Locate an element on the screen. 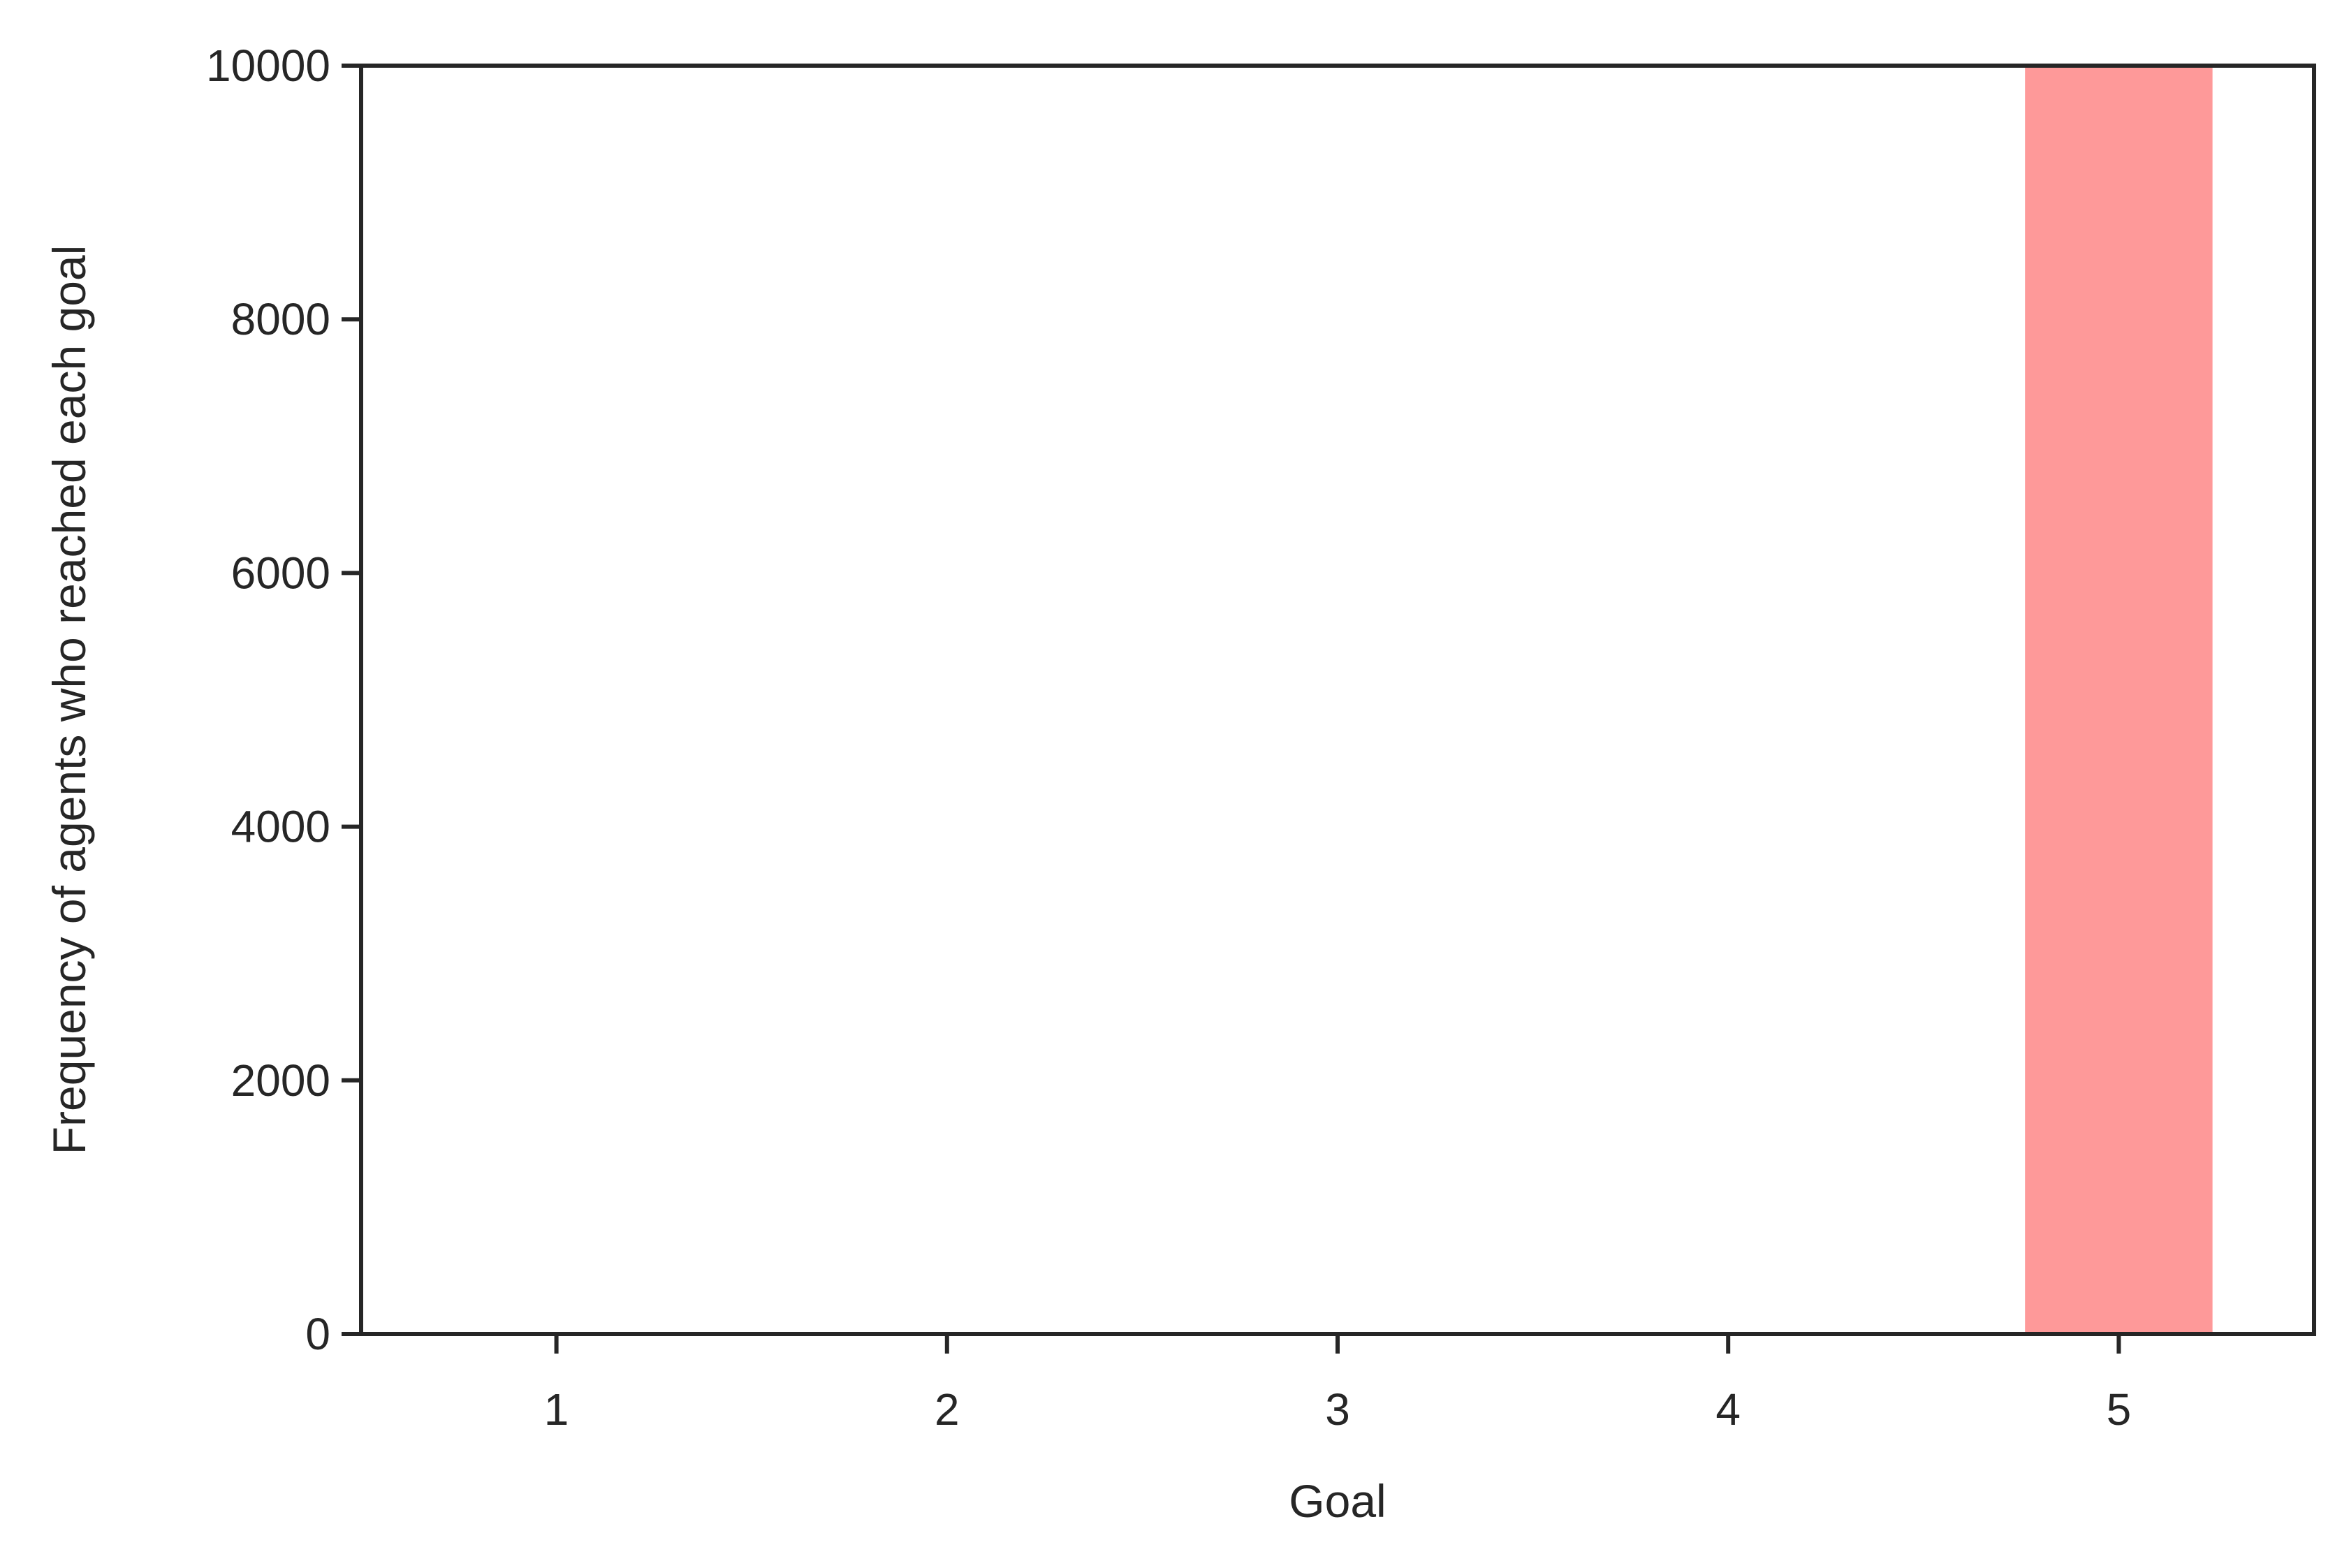  y-tick-label: 4000 is located at coordinates (280, 827).